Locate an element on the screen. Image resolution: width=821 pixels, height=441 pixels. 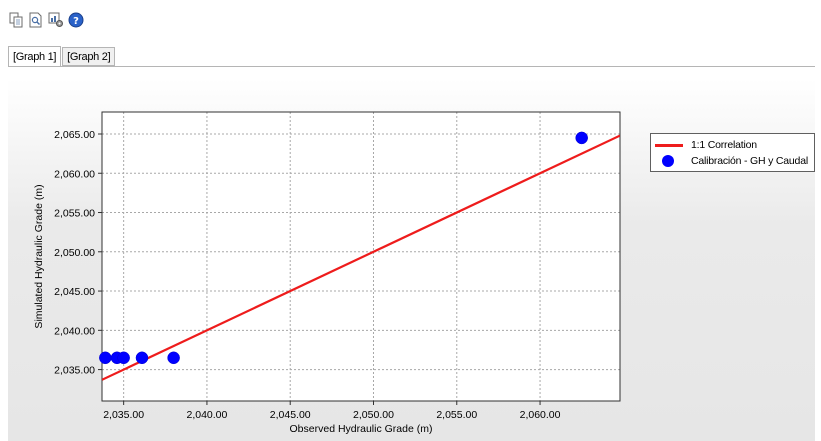
x-tick-label: 2,050.00 is located at coordinates (373, 415).